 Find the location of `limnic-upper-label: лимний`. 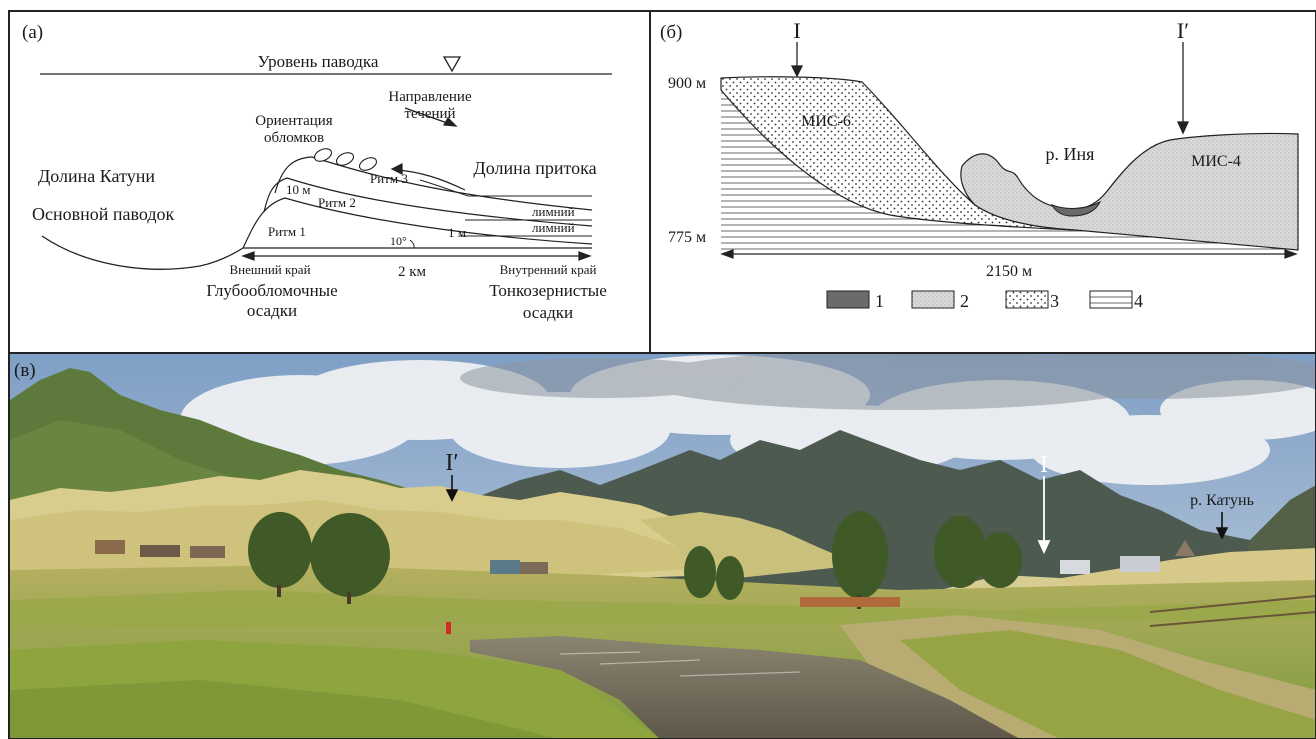

limnic-upper-label: лимний is located at coordinates (553, 211).